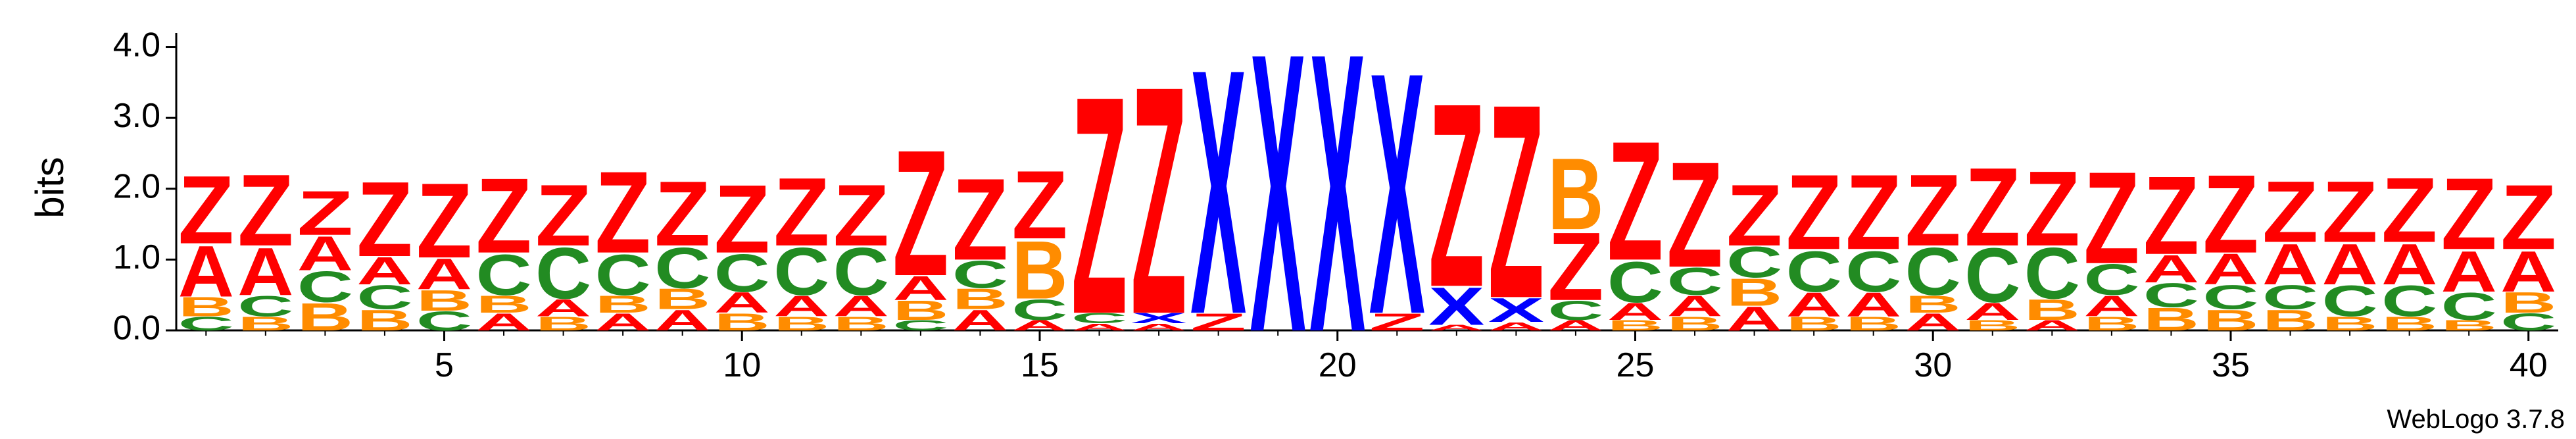  I want to click on y-tick-label: 1.0, so click(136, 257).